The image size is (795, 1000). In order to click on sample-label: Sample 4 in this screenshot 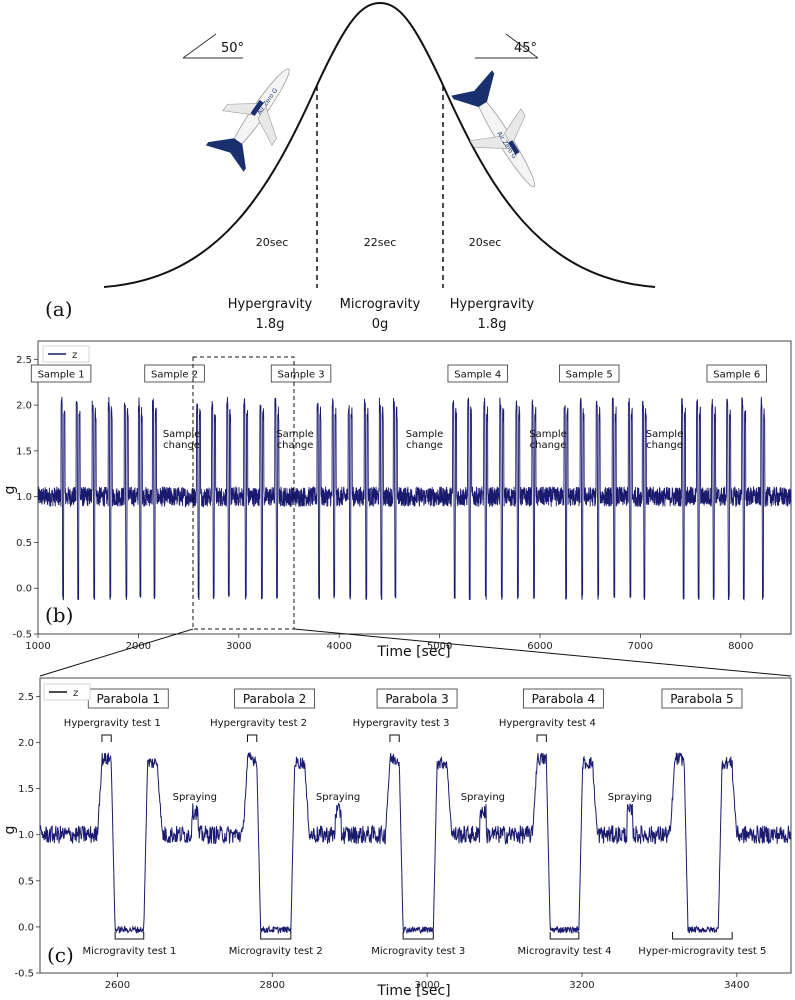, I will do `click(477, 375)`.